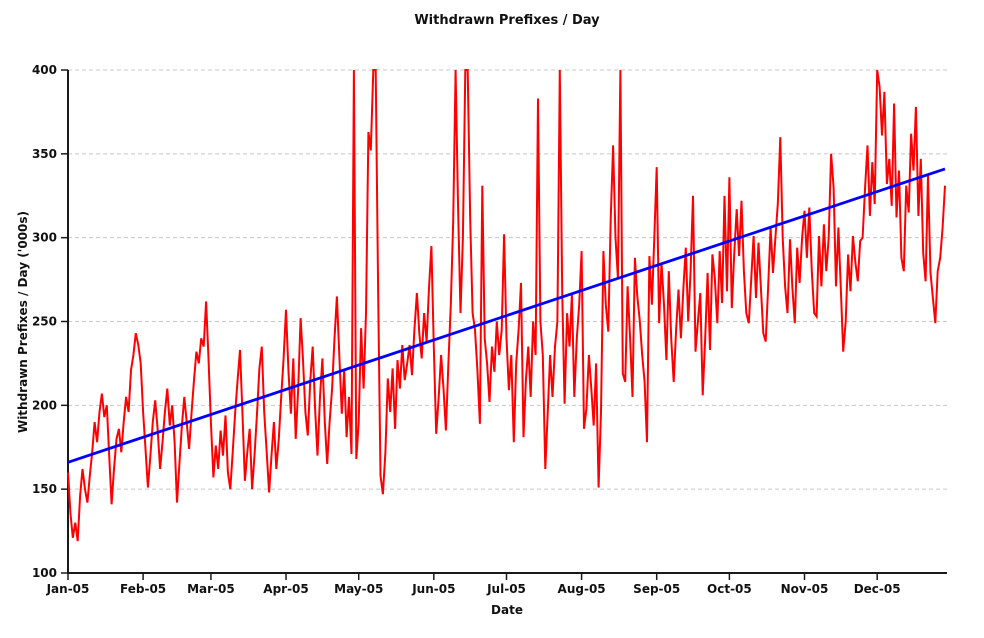 This screenshot has width=984, height=638. What do you see at coordinates (433, 589) in the screenshot?
I see `x-tick-label: Jun-05` at bounding box center [433, 589].